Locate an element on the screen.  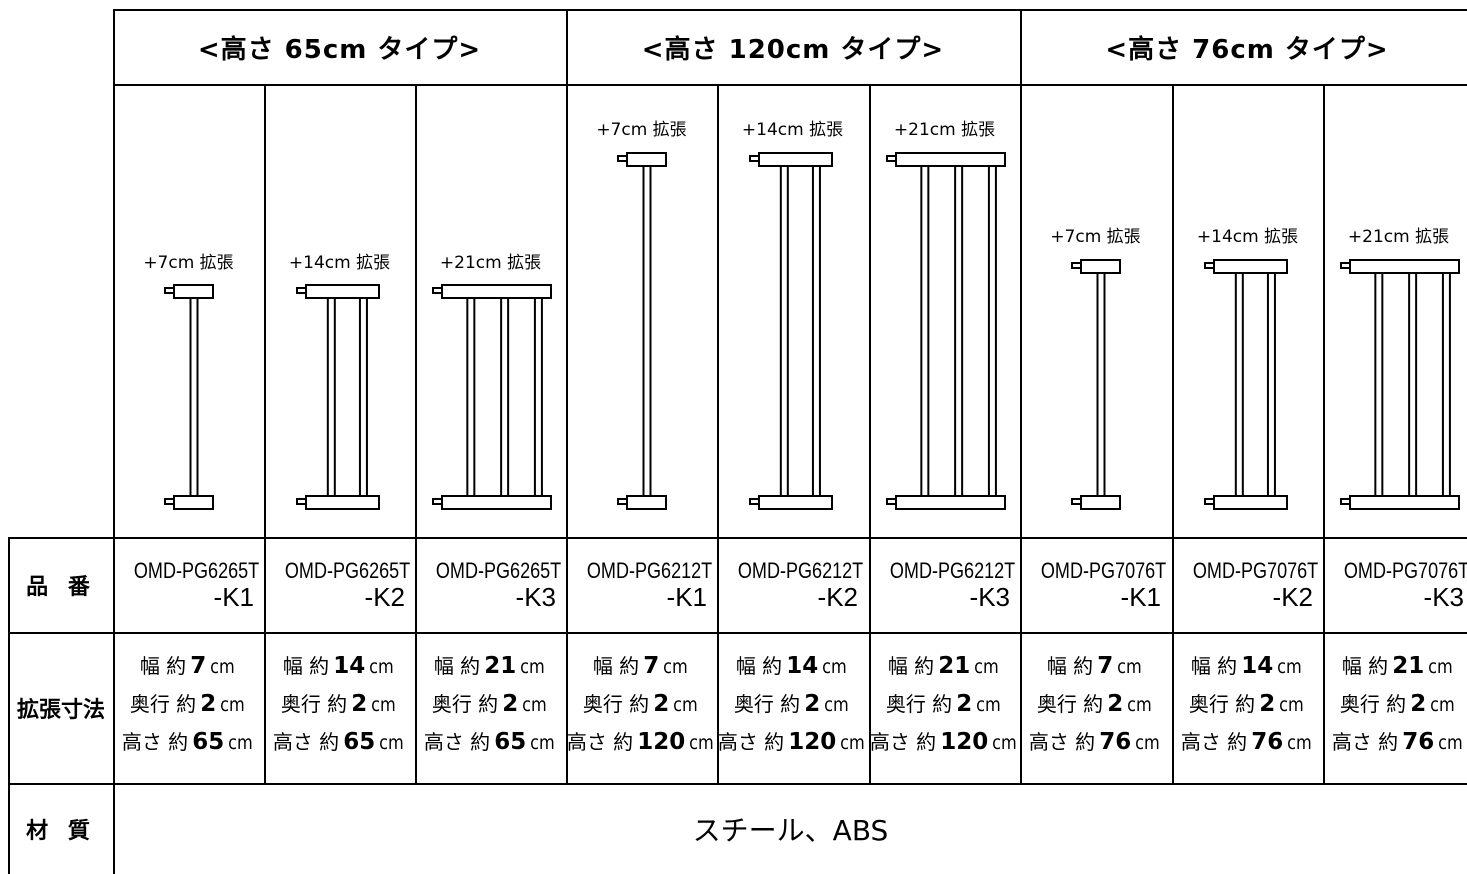
model-number: OMD-PG6265T -K2 is located at coordinates (339, 585).